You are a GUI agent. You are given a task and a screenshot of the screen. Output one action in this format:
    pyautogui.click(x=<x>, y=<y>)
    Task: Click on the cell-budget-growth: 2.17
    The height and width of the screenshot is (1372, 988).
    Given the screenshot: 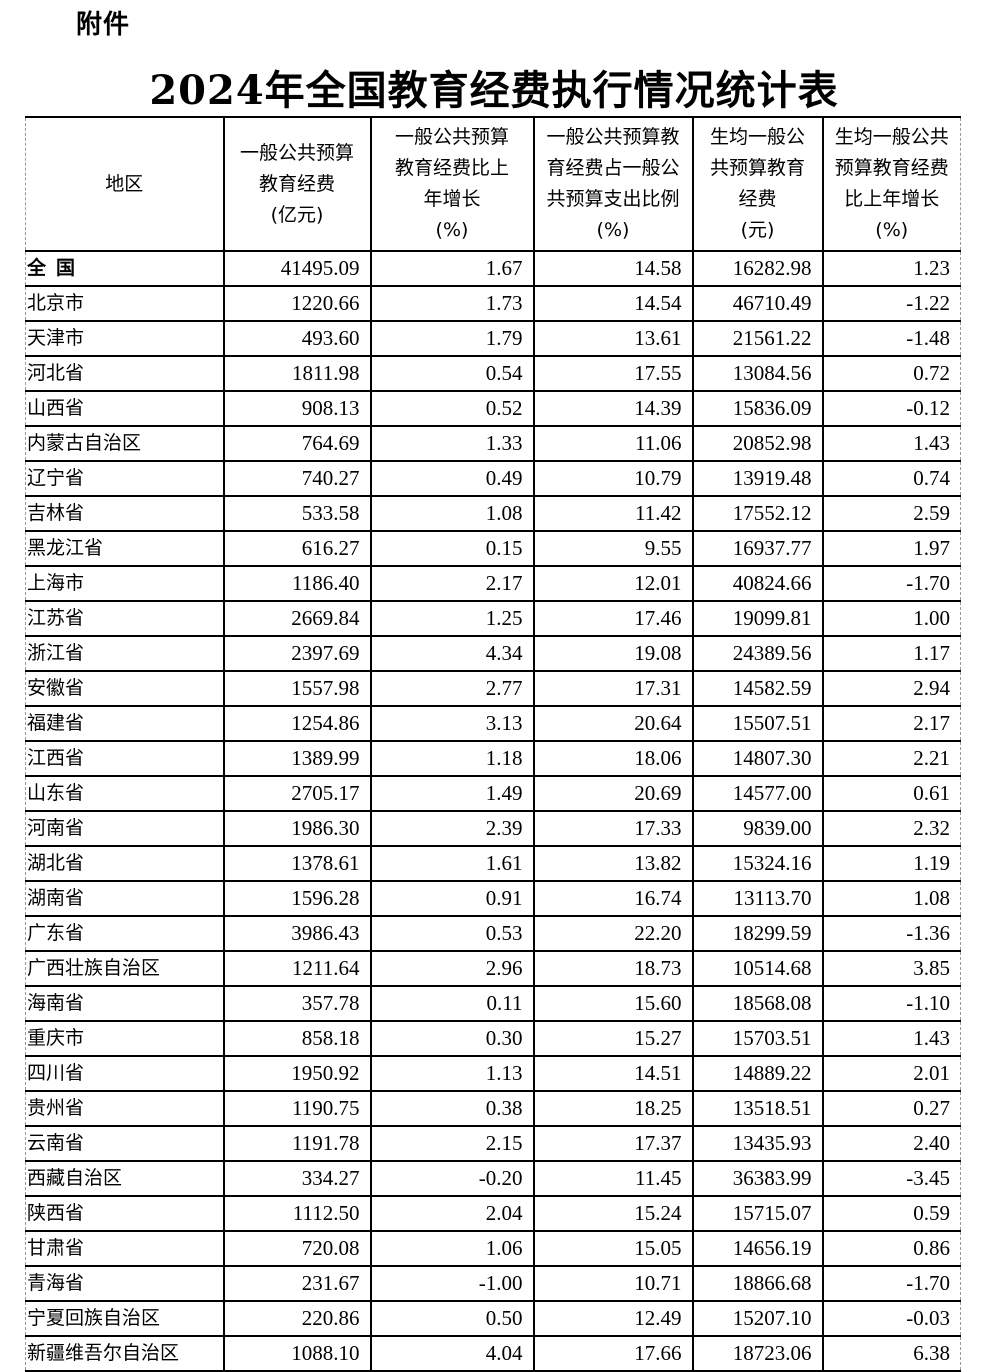 What is the action you would take?
    pyautogui.click(x=452, y=583)
    